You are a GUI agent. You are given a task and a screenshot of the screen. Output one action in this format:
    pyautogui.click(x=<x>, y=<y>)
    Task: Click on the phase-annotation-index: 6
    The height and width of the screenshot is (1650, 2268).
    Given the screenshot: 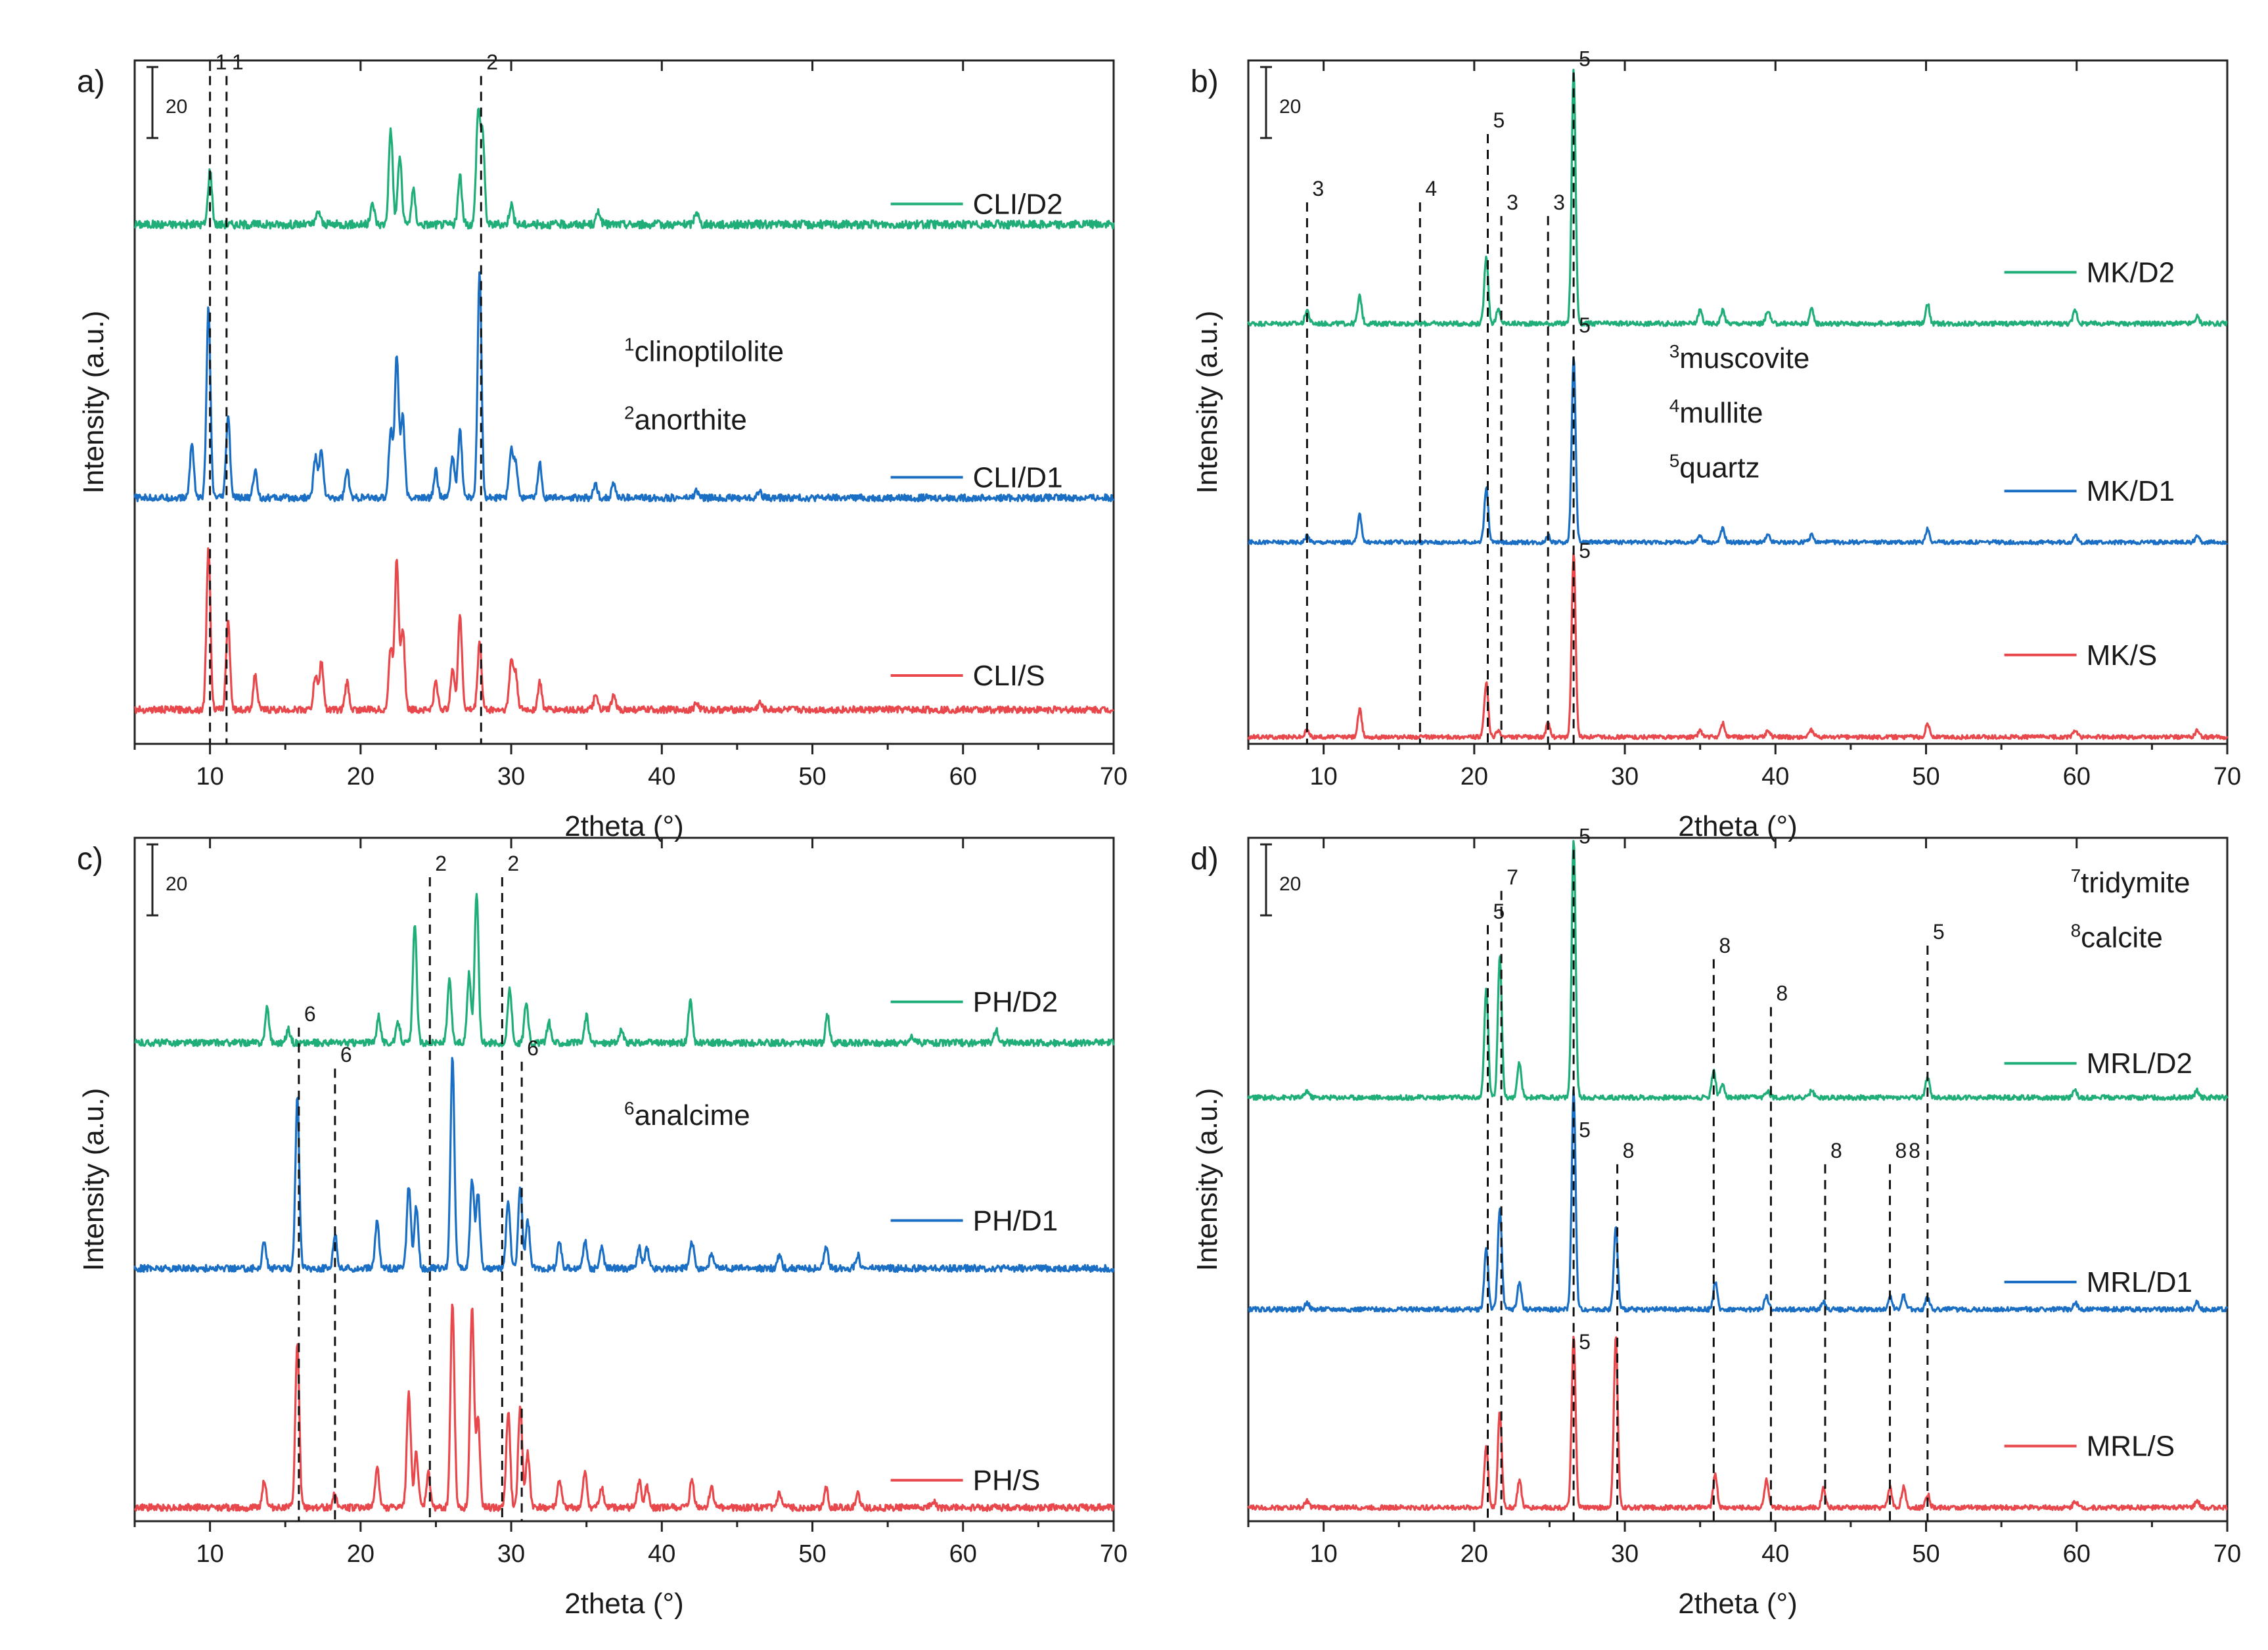 What is the action you would take?
    pyautogui.click(x=629, y=1108)
    